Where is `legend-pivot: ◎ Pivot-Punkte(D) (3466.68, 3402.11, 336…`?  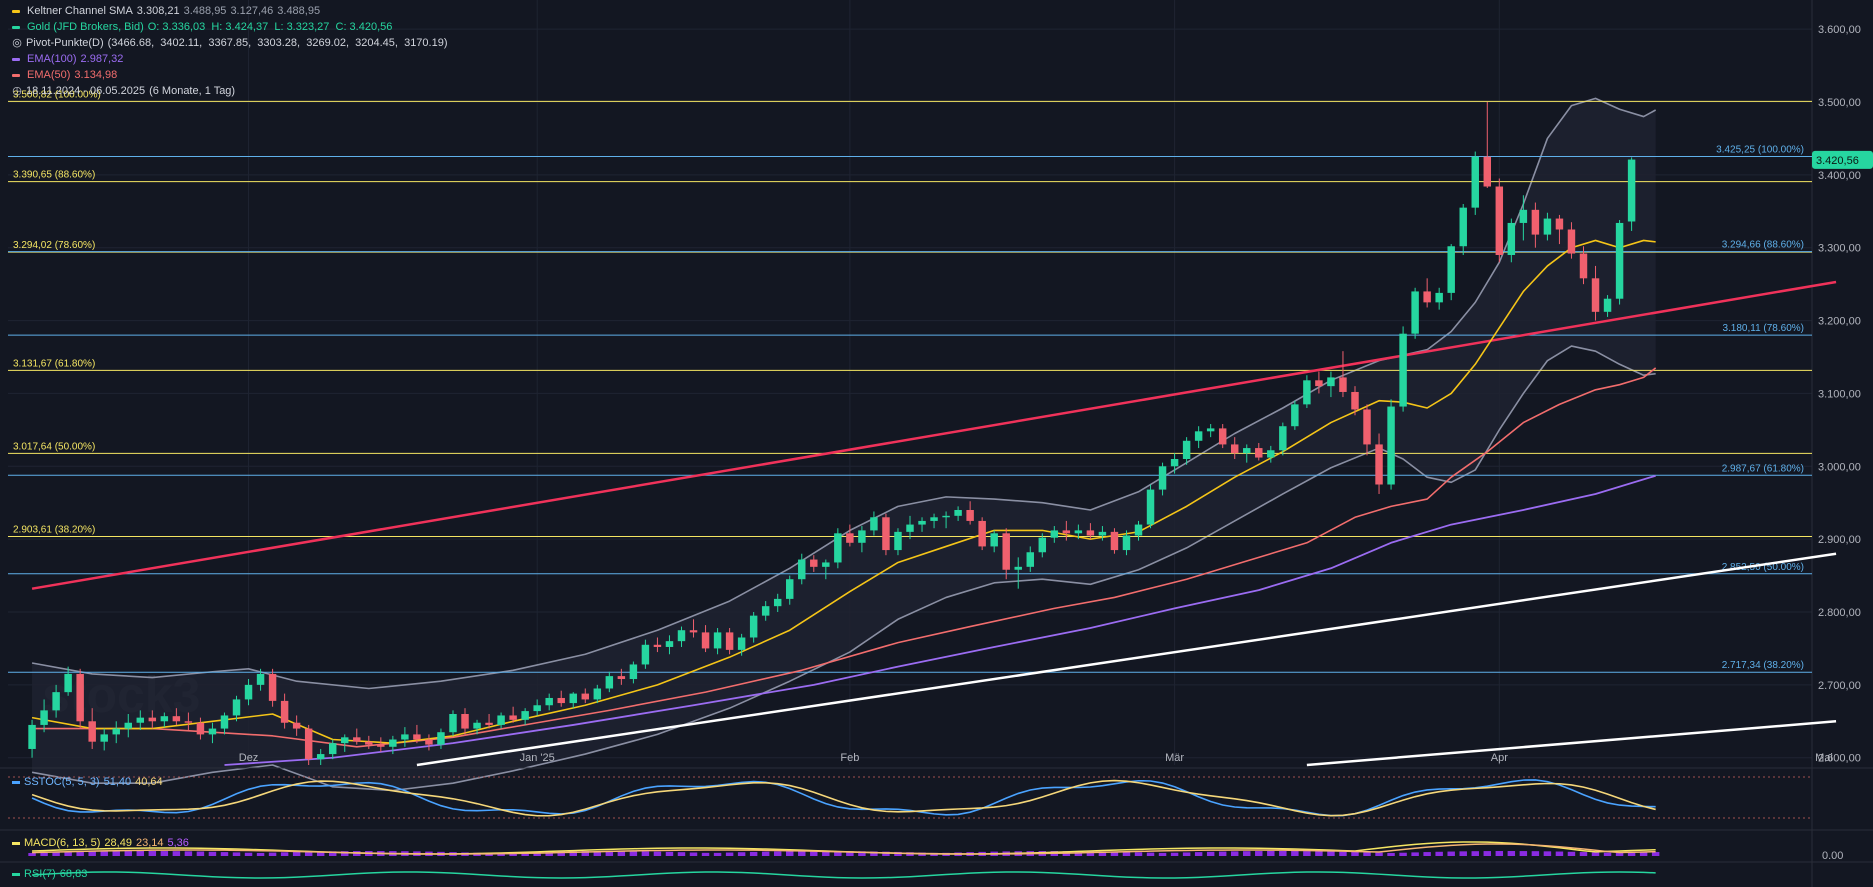
legend-pivot: ◎ Pivot-Punkte(D) (3466.68, 3402.11, 336… is located at coordinates (229, 43).